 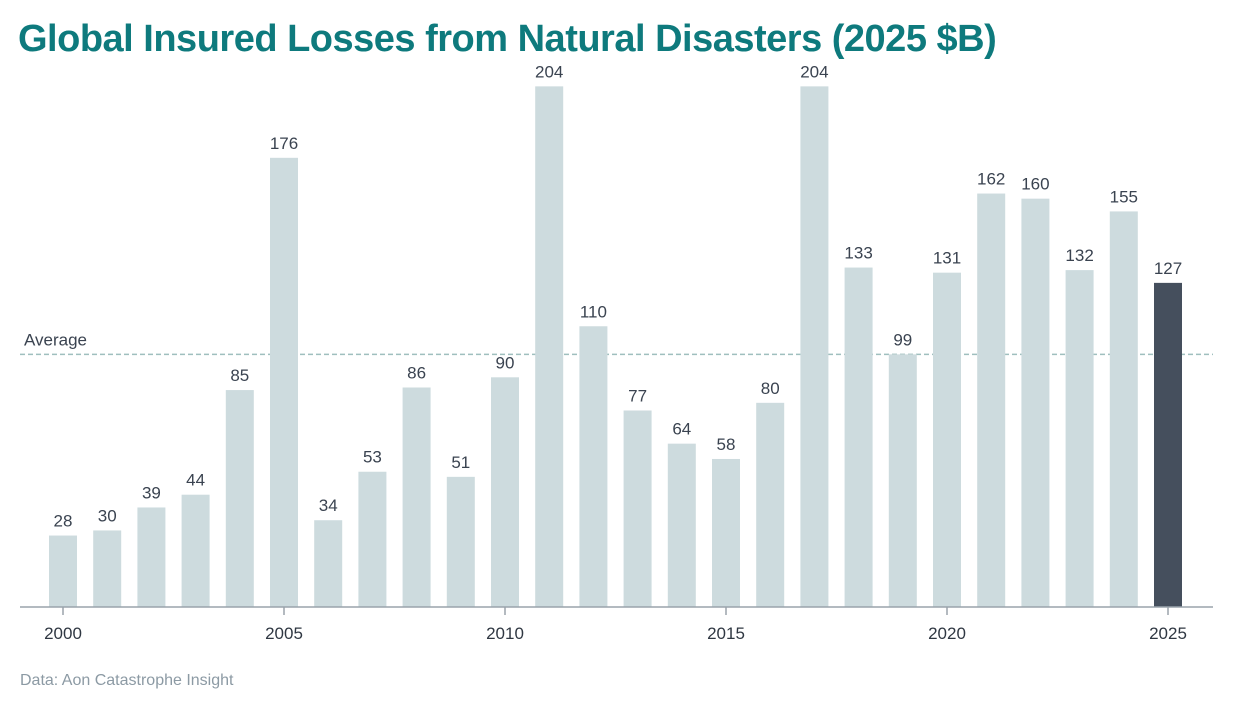 What do you see at coordinates (127, 680) in the screenshot?
I see `data-source-note: Data: Aon Catastrophe Insight` at bounding box center [127, 680].